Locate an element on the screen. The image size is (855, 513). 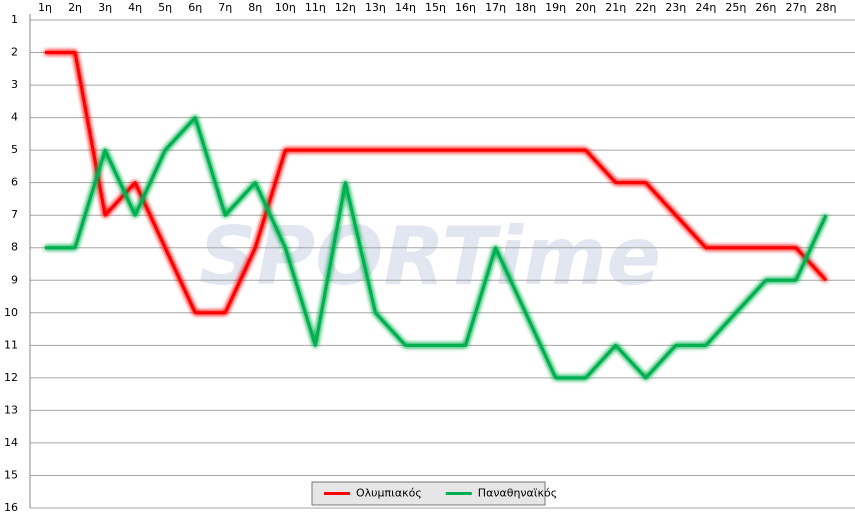
x-tick-label: 13η is located at coordinates (375, 7).